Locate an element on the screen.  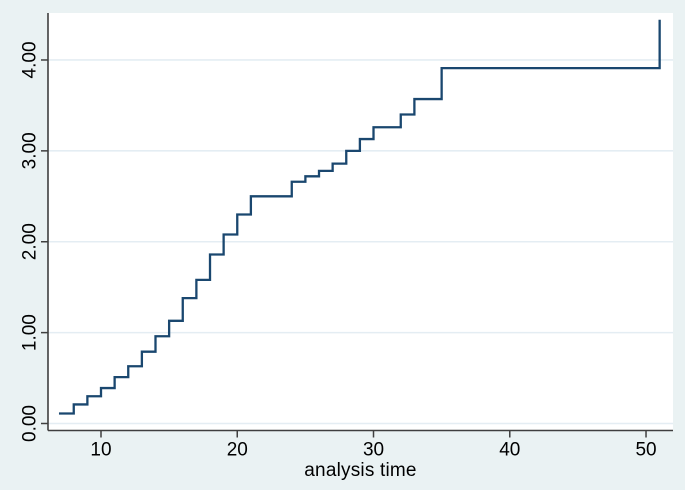
y-tick-label: 0.00 is located at coordinates (30, 423).